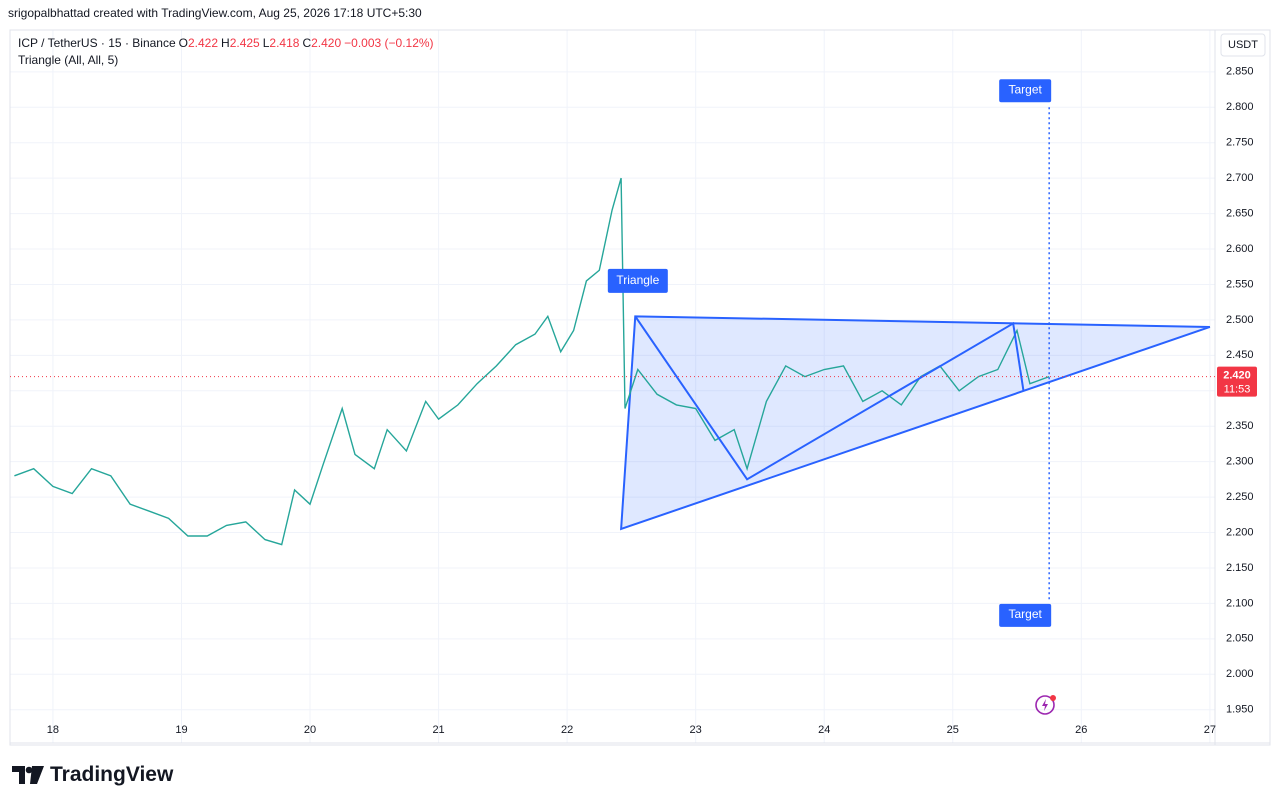 Image resolution: width=1280 pixels, height=805 pixels. Describe the element at coordinates (203, 43) in the screenshot. I see `ohlc-value: 2.422` at that location.